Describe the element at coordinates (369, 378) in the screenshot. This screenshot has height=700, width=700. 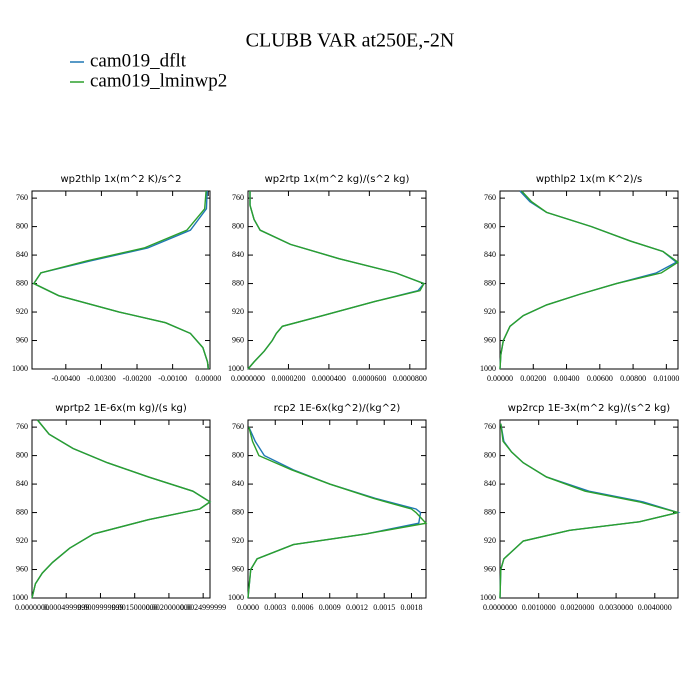
I see `x-tick-label: 0.0000600` at that location.